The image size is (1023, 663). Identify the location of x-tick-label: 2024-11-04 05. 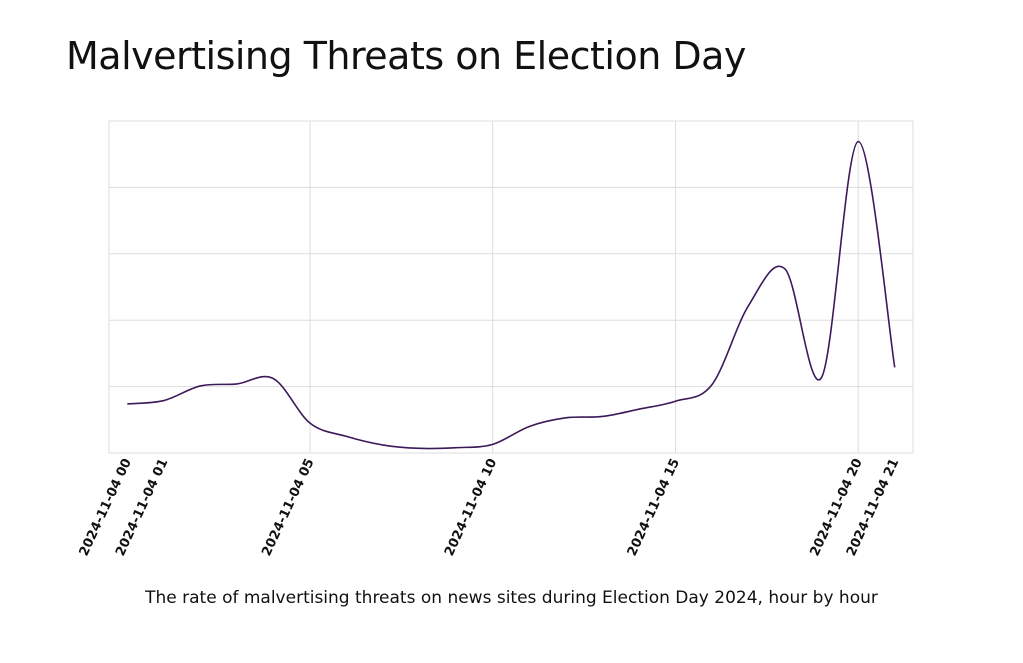
(288, 507).